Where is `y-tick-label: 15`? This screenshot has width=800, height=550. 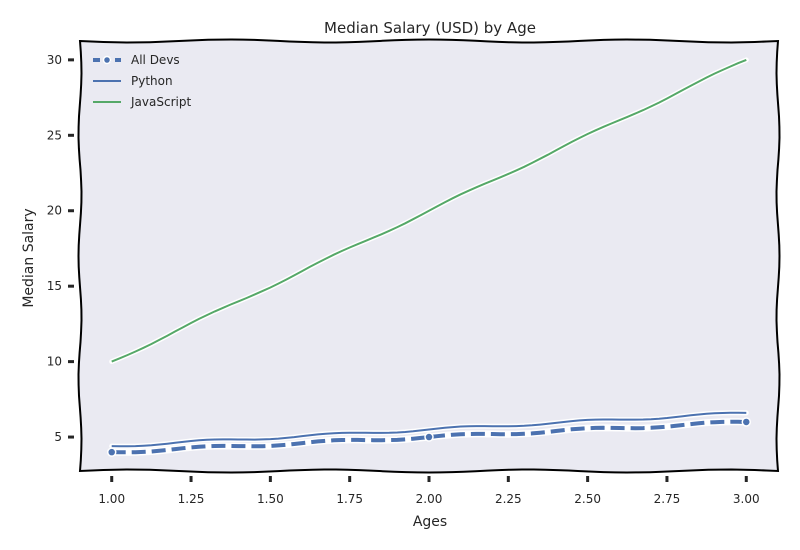
y-tick-label: 15 is located at coordinates (54, 286).